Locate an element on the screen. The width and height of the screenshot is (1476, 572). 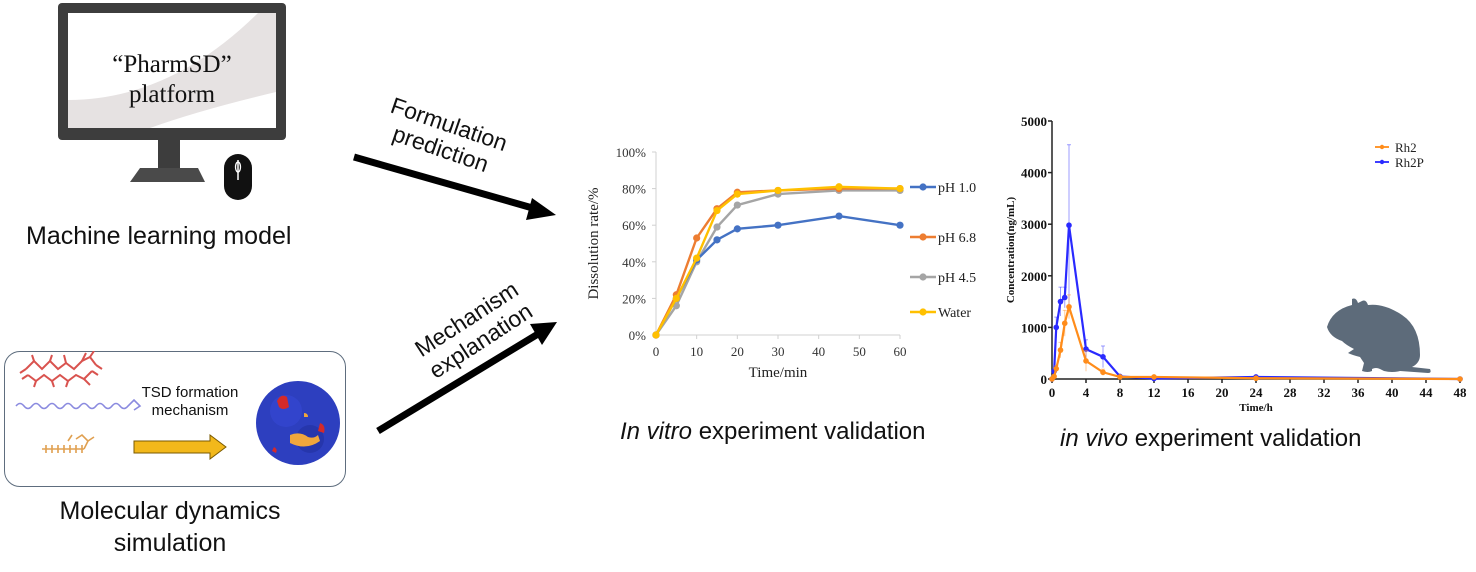
x-tick-label: 36 is located at coordinates (1359, 392).